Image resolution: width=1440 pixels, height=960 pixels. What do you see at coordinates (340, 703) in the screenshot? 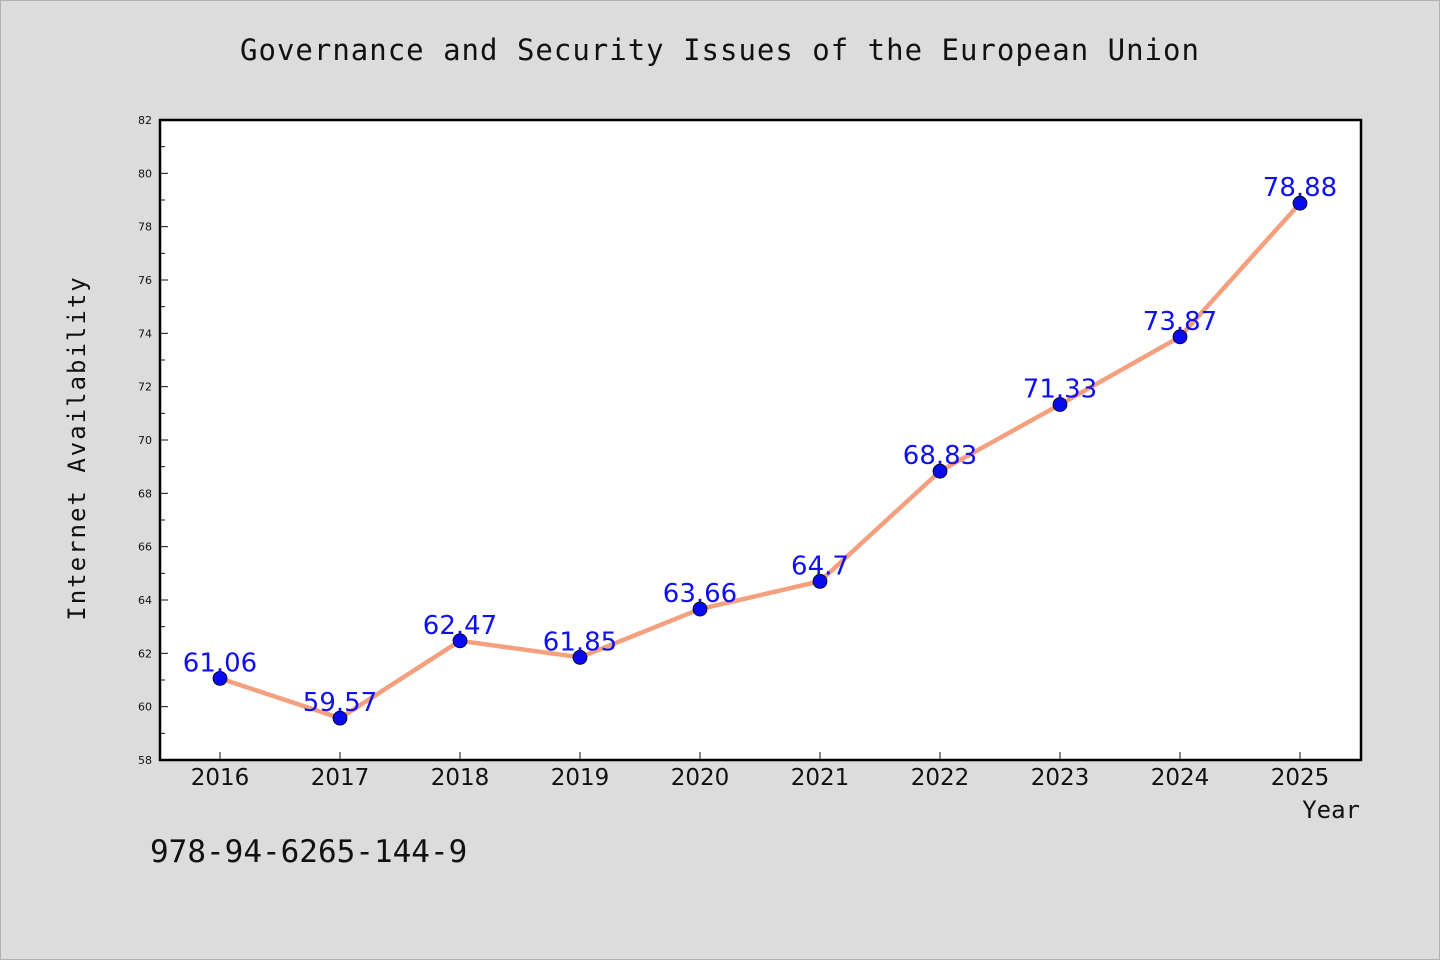
I see `data-label: 59.57` at bounding box center [340, 703].